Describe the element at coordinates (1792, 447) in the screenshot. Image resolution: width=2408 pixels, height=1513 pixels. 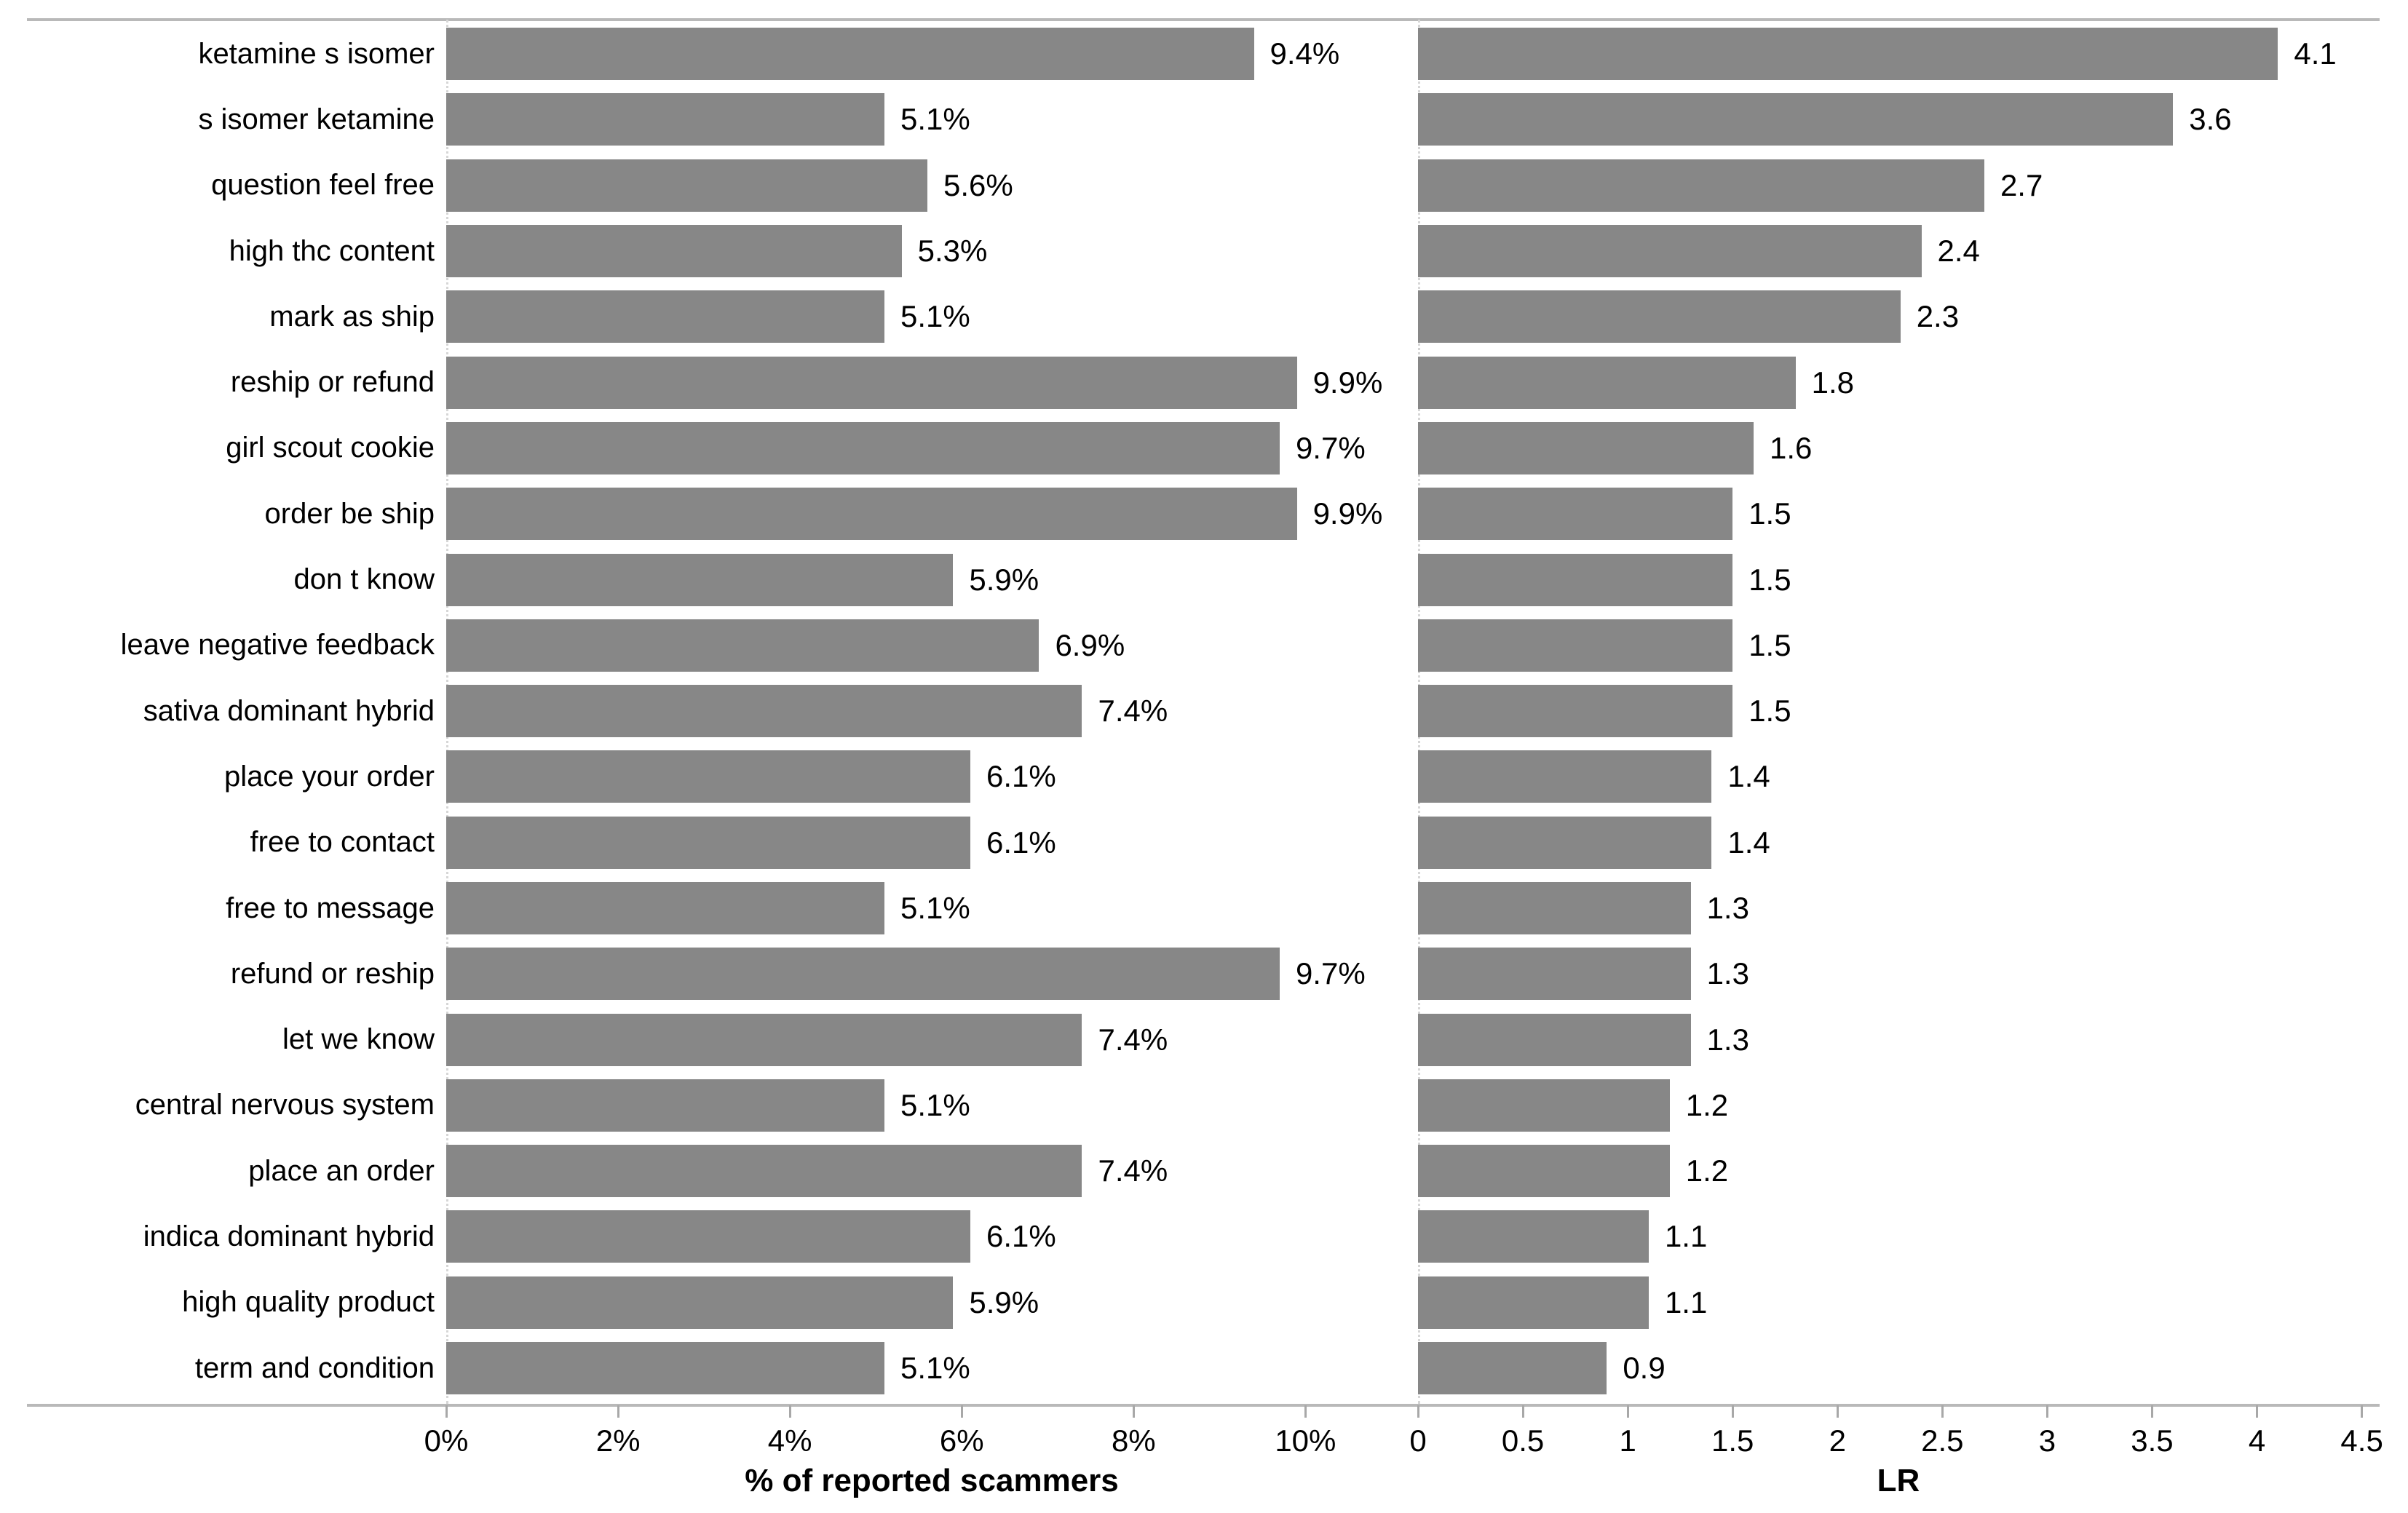
I see `lr-value-label: 1.6` at that location.